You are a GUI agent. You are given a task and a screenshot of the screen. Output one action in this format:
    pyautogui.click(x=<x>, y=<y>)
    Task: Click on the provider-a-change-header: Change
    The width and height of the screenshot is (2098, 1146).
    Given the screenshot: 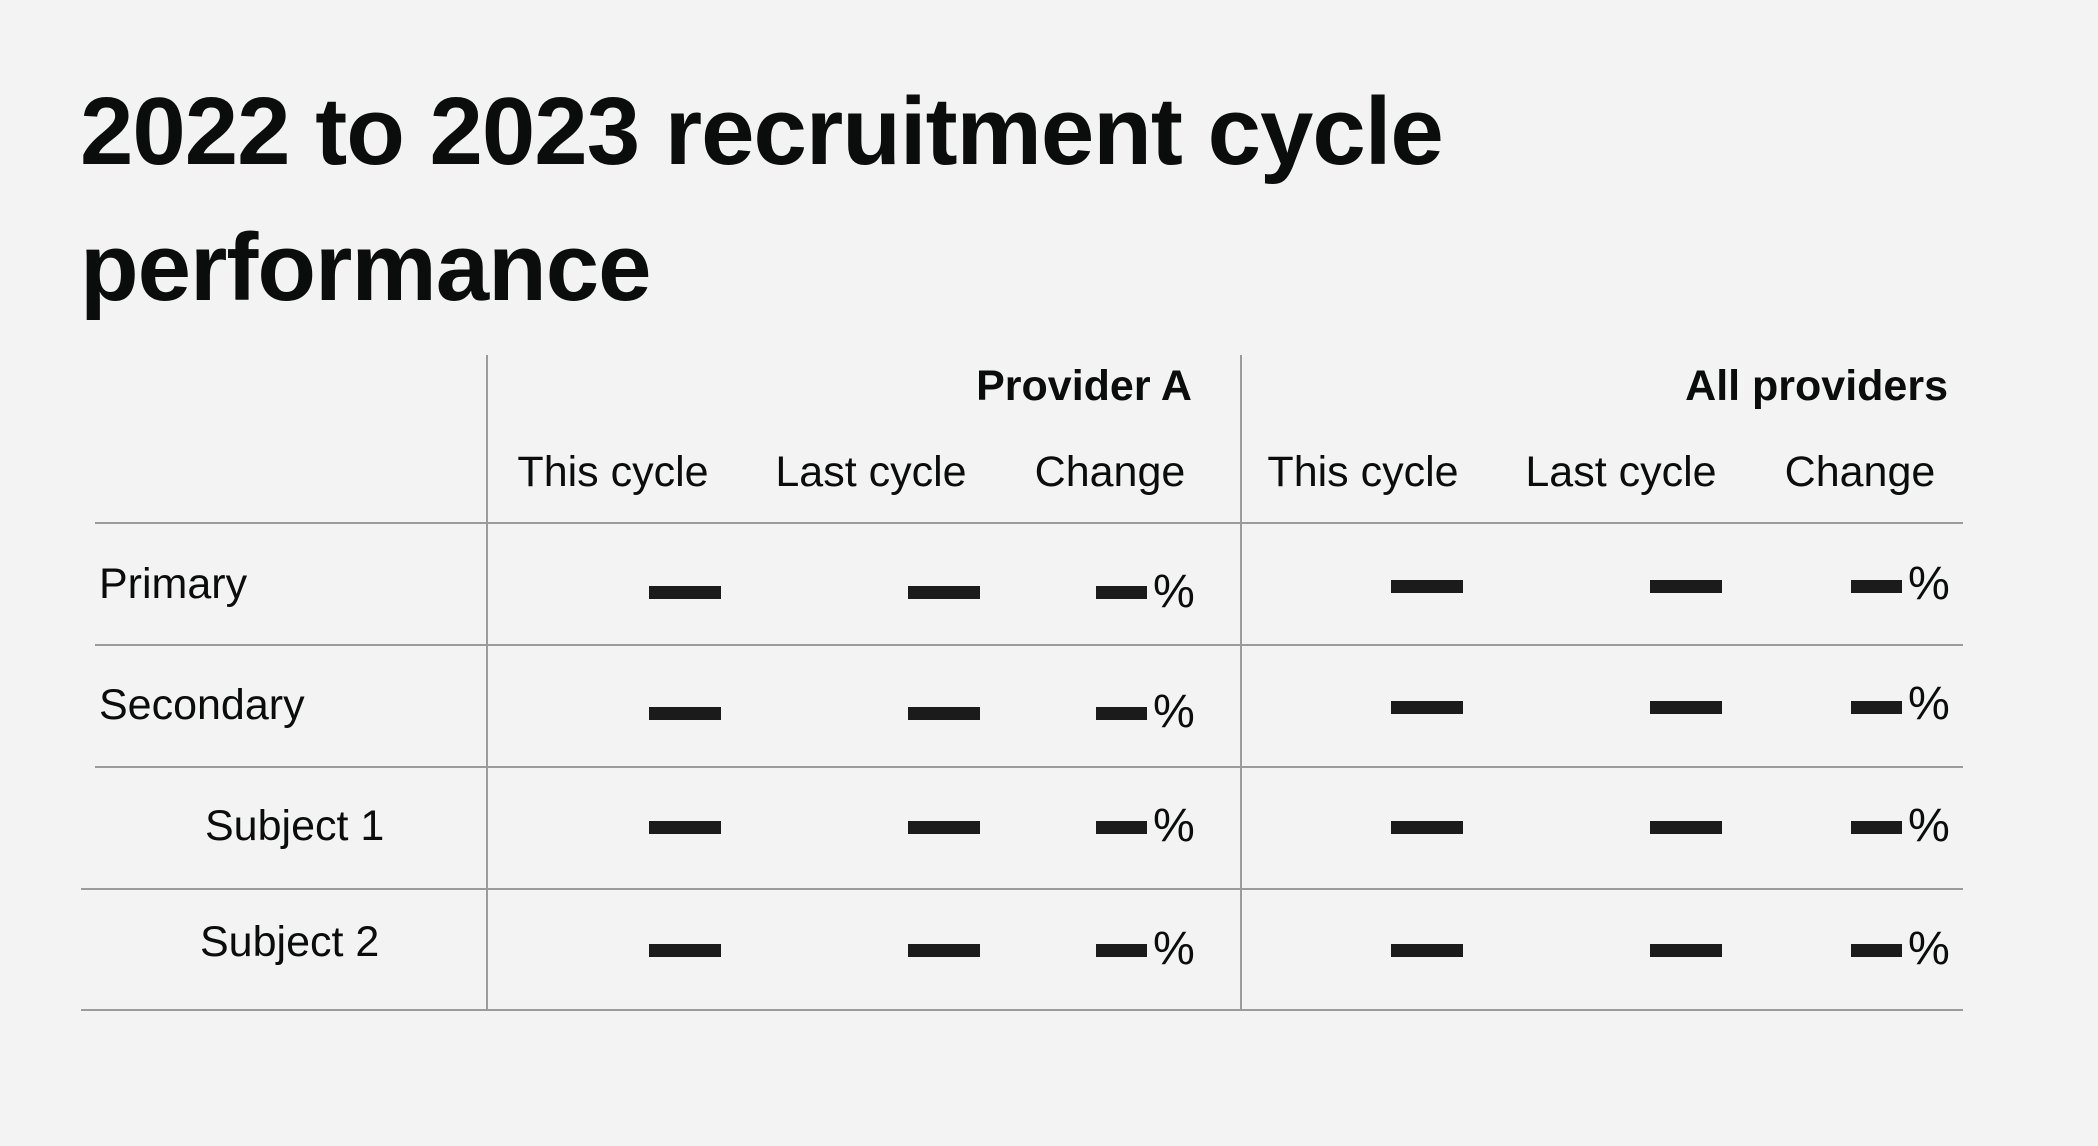 What is the action you would take?
    pyautogui.click(x=1110, y=472)
    